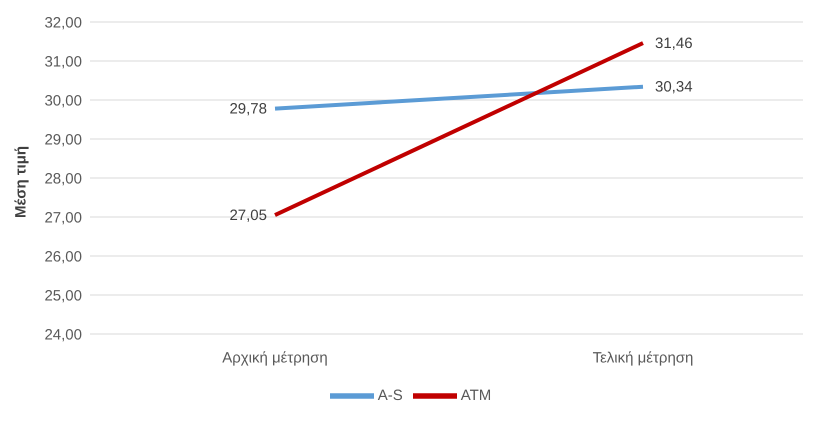 This screenshot has width=821, height=436. What do you see at coordinates (63, 61) in the screenshot?
I see `y-tick-label: 31,00` at bounding box center [63, 61].